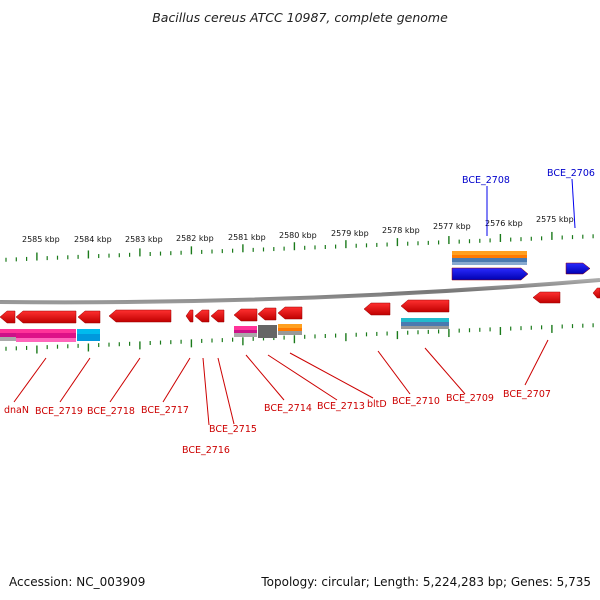 This screenshot has width=600, height=600. I want to click on scale-tick-label: 2576 kbp, so click(504, 223).